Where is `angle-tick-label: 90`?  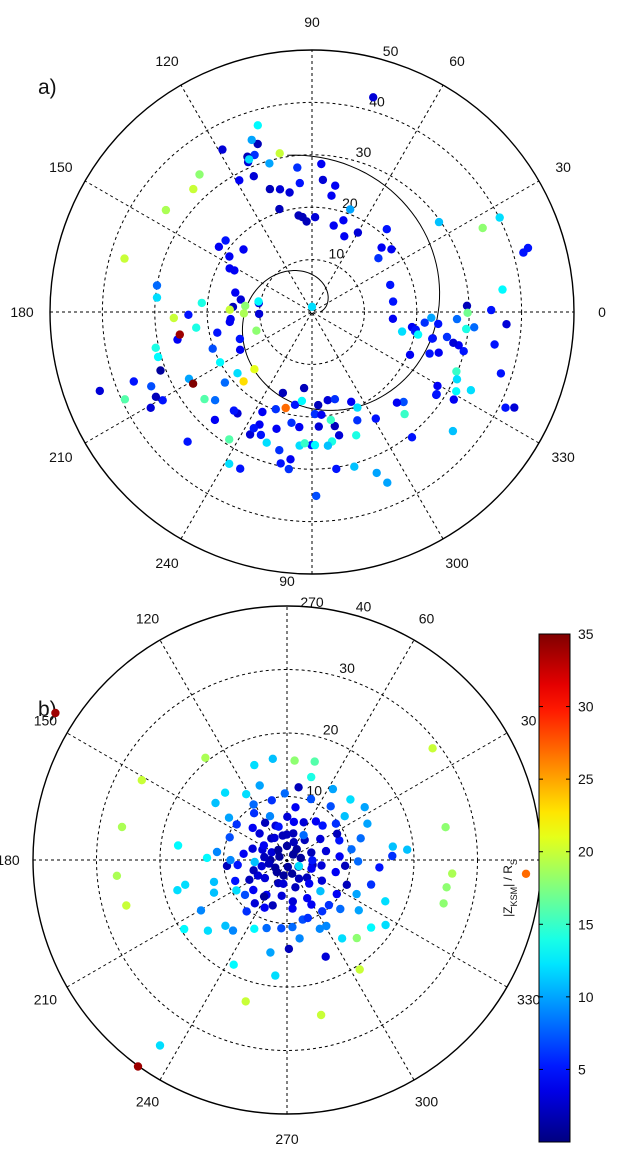 angle-tick-label: 90 is located at coordinates (312, 22).